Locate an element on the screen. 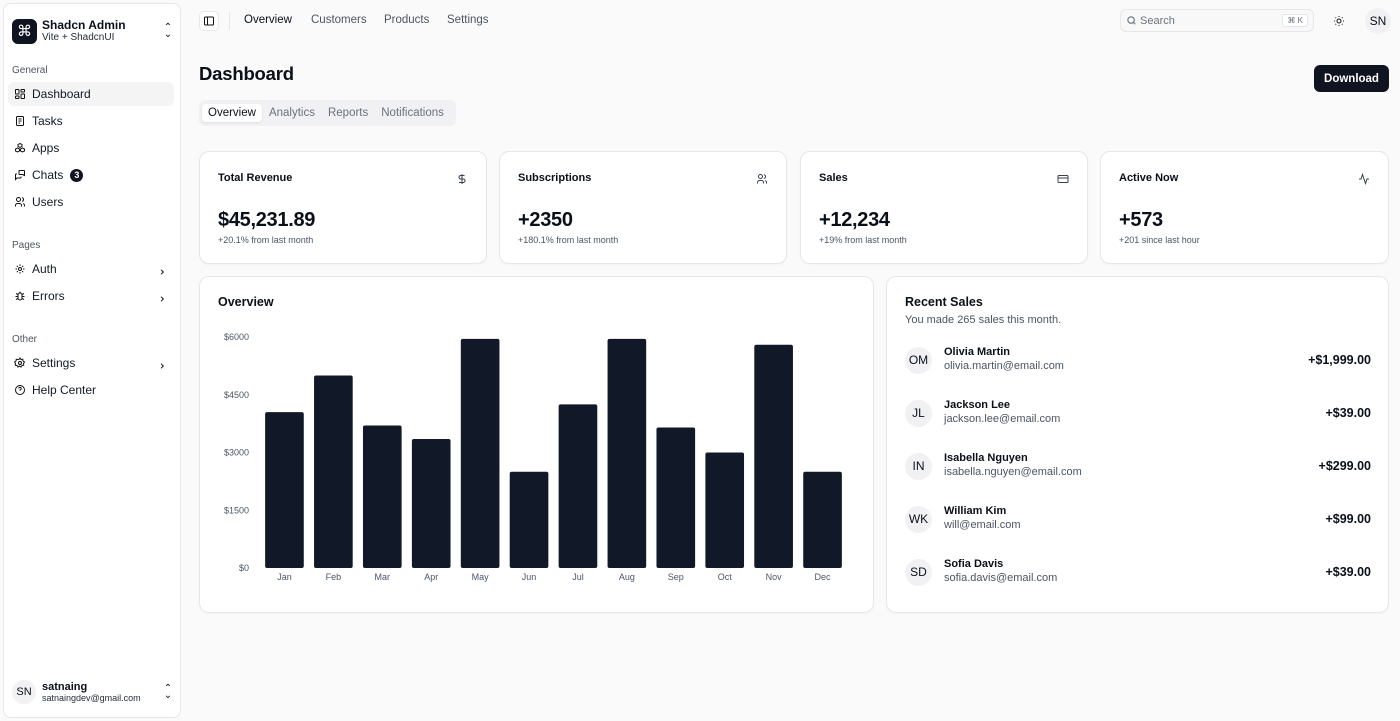 This screenshot has height=721, width=1400. tabs-list: Overview Analytics Reports Notifications is located at coordinates (327, 113).